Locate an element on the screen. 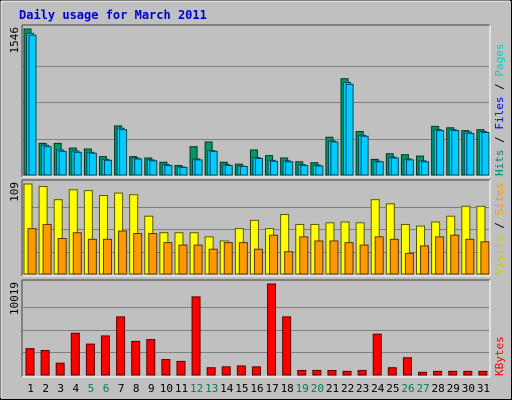  x-tick-label: 1 is located at coordinates (30, 388).